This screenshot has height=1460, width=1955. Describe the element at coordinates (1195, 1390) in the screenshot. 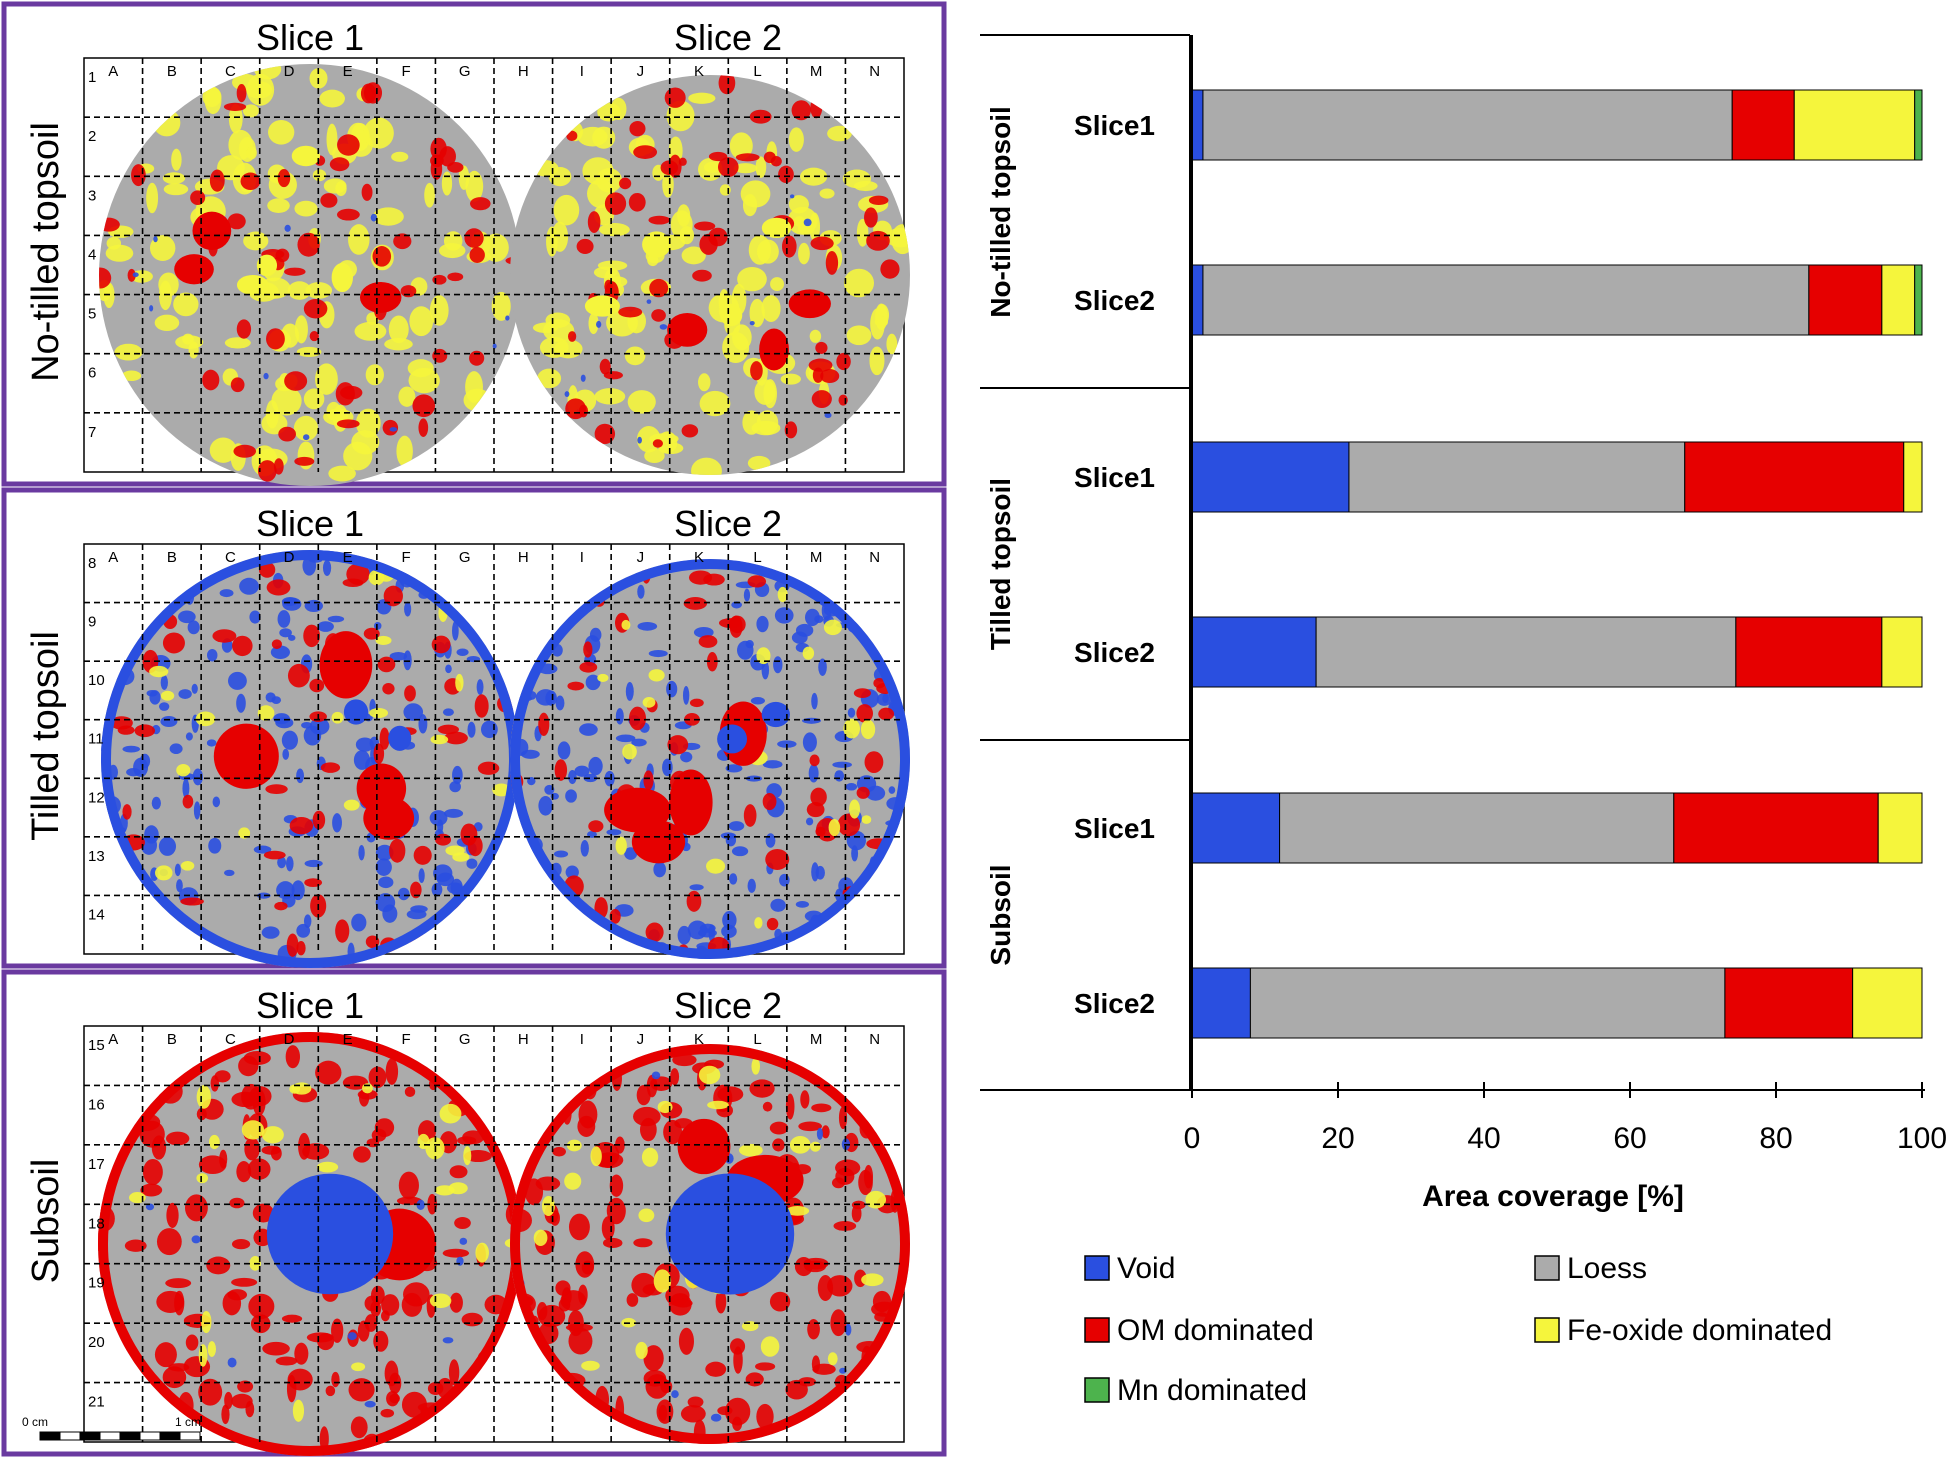

I see `legend-item-mn: Mn dominated` at that location.